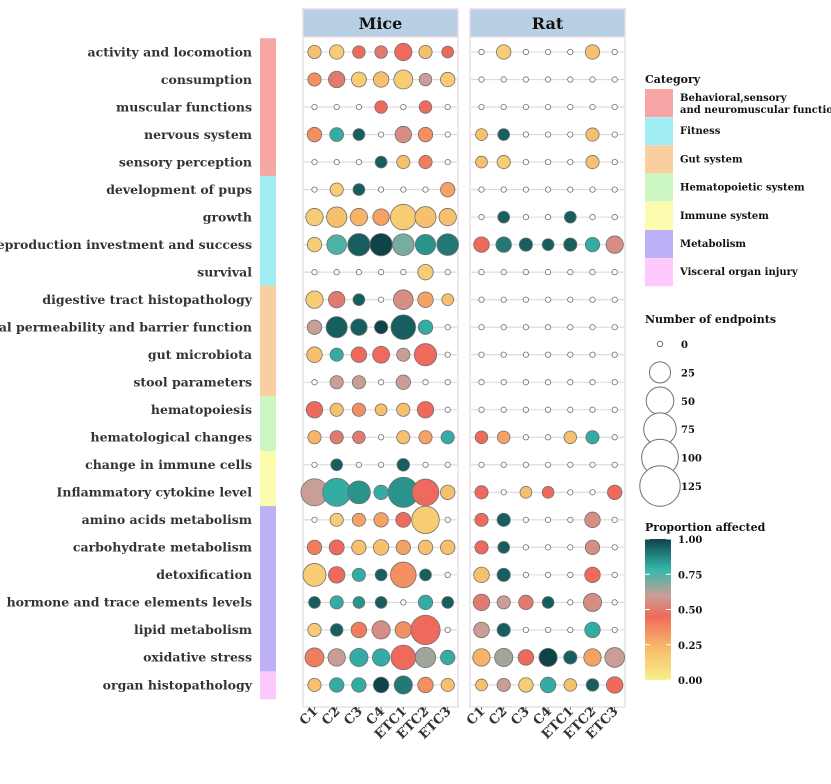  Describe the element at coordinates (705, 527) in the screenshot. I see `color-legend-title: Proportion affected` at that location.